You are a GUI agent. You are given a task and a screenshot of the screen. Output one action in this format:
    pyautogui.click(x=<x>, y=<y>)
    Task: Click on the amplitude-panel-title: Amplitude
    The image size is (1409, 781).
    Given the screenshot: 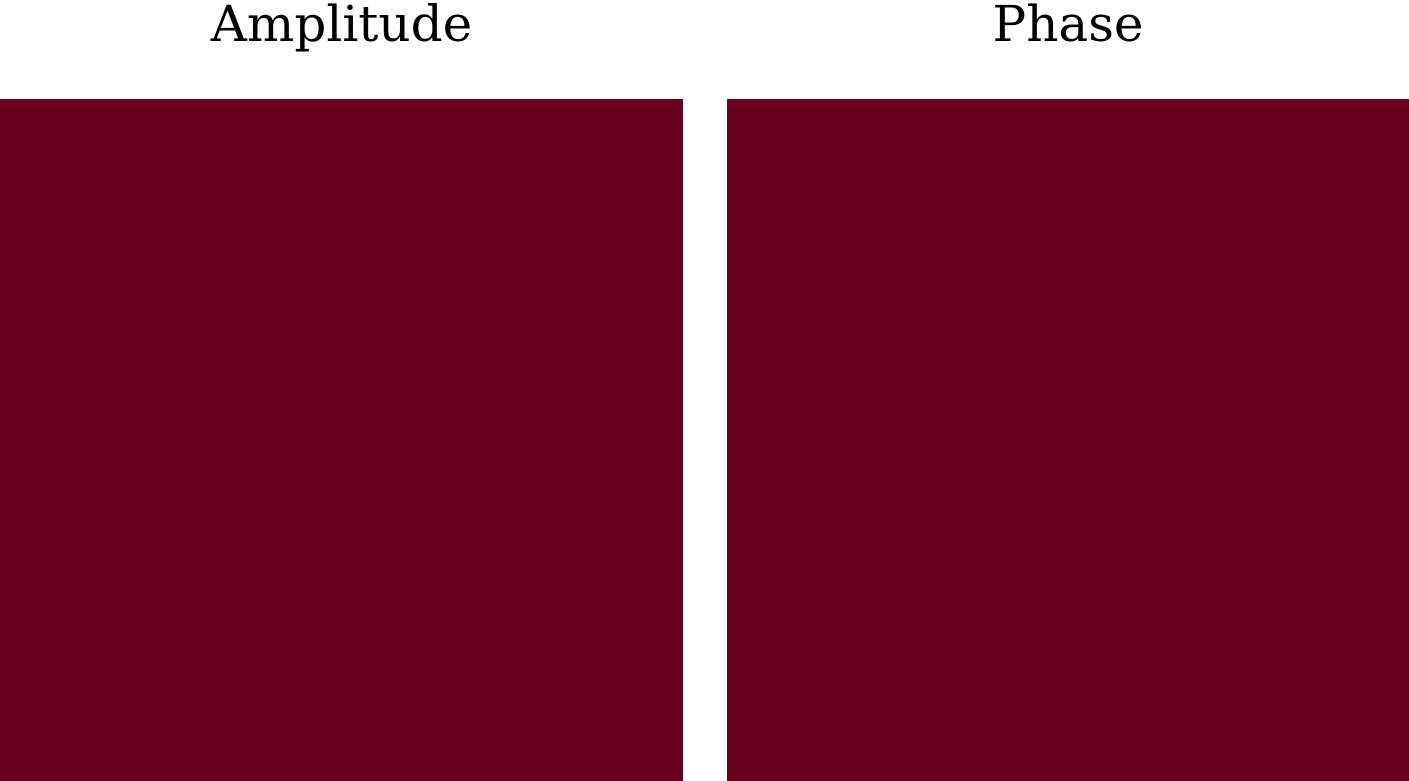 What is the action you would take?
    pyautogui.click(x=341, y=26)
    